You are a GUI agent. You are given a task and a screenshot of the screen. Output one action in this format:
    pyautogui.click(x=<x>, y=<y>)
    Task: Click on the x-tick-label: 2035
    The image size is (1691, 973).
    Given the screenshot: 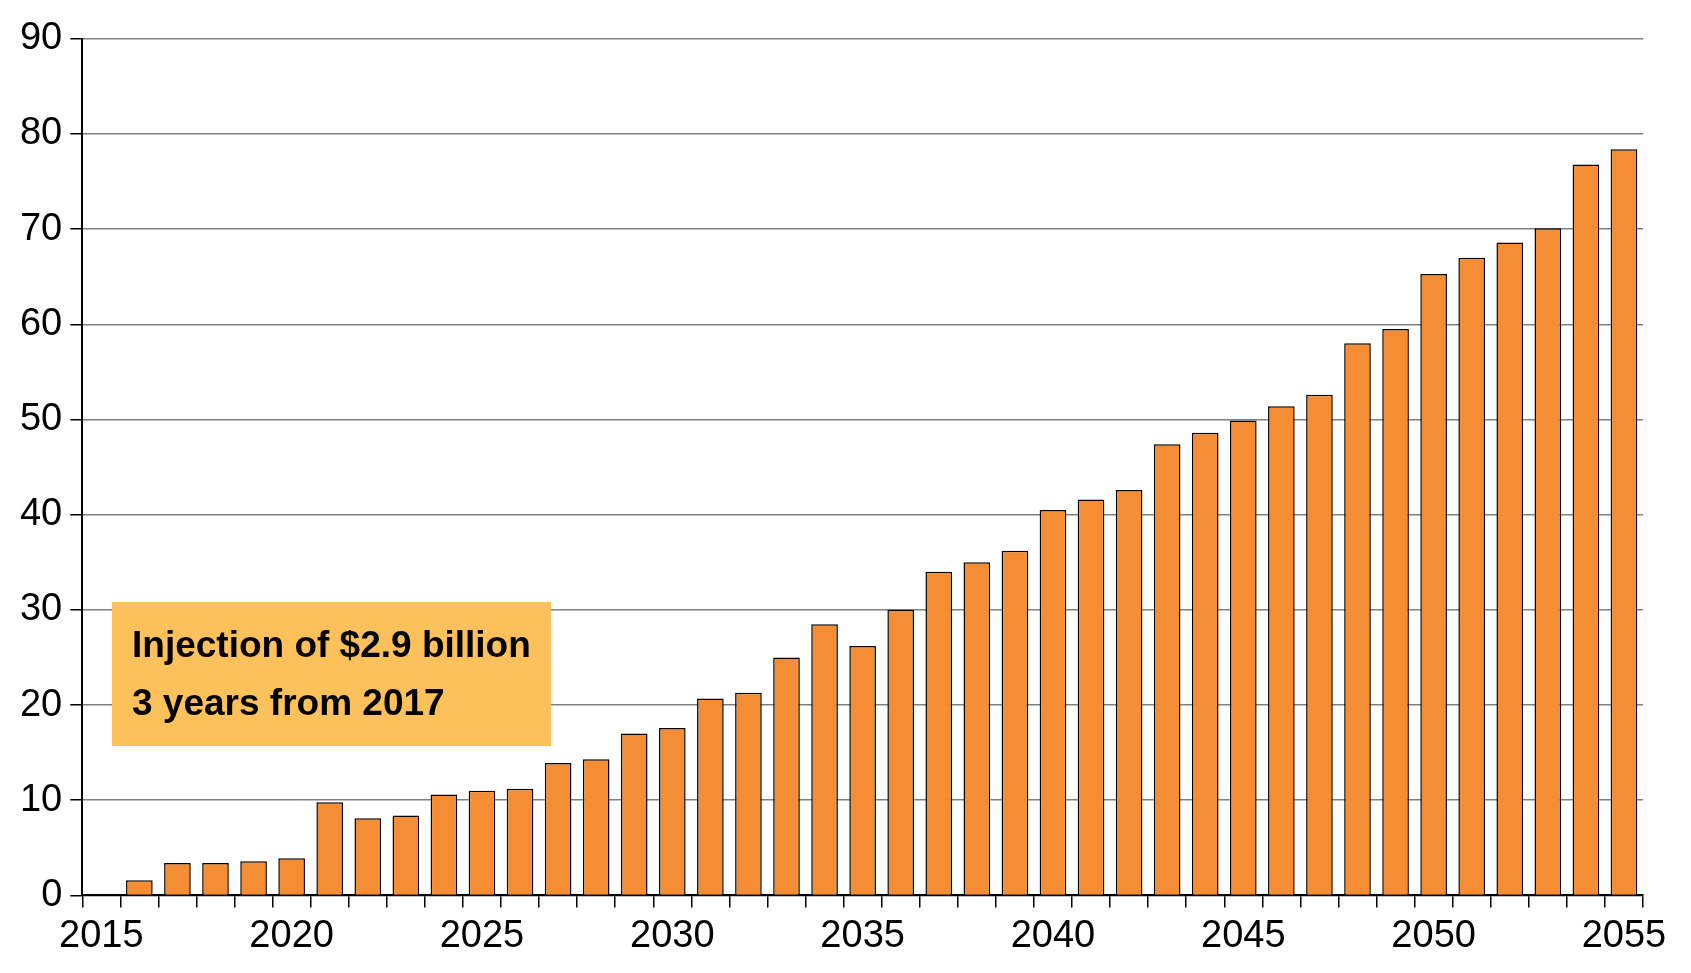 What is the action you would take?
    pyautogui.click(x=862, y=933)
    